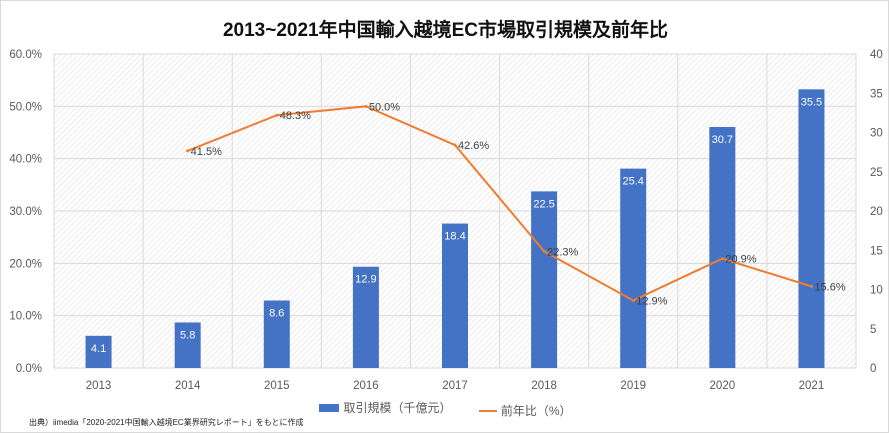 The image size is (889, 433). Describe the element at coordinates (397, 408) in the screenshot. I see `legend-bar-label: 取引規模（千億元）` at that location.